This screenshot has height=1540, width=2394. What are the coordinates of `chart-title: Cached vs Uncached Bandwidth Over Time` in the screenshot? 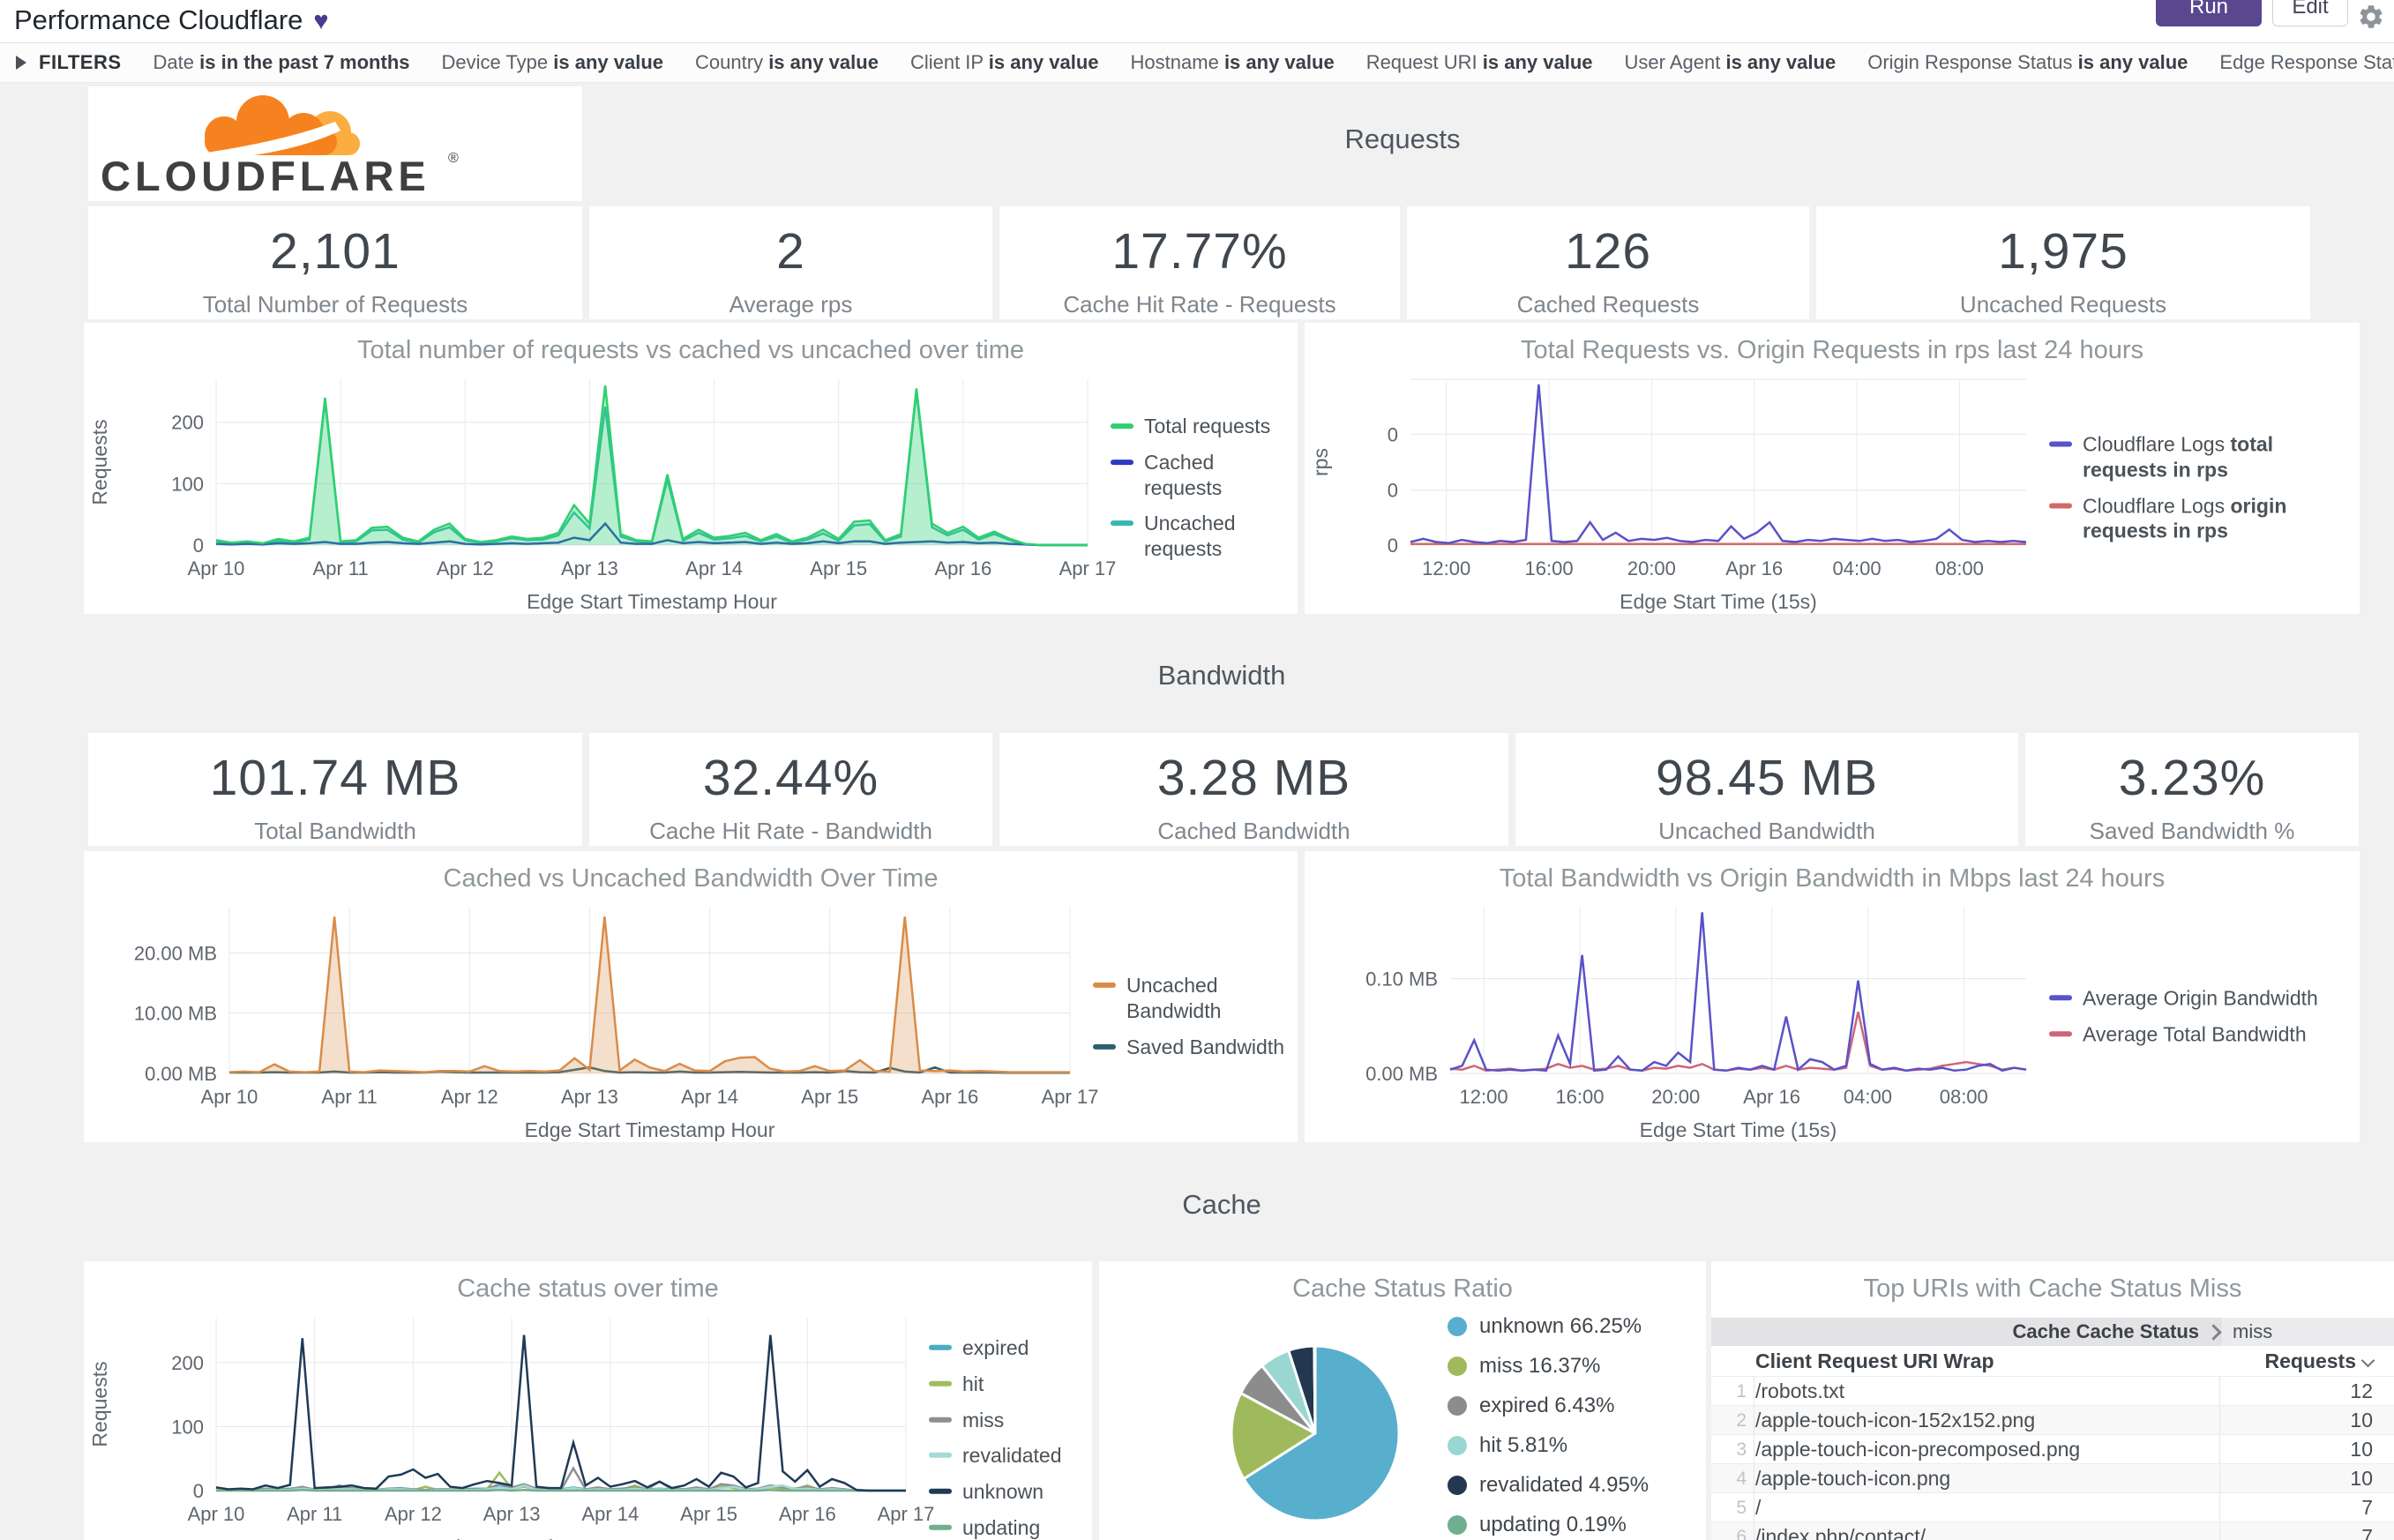 It's located at (691, 878).